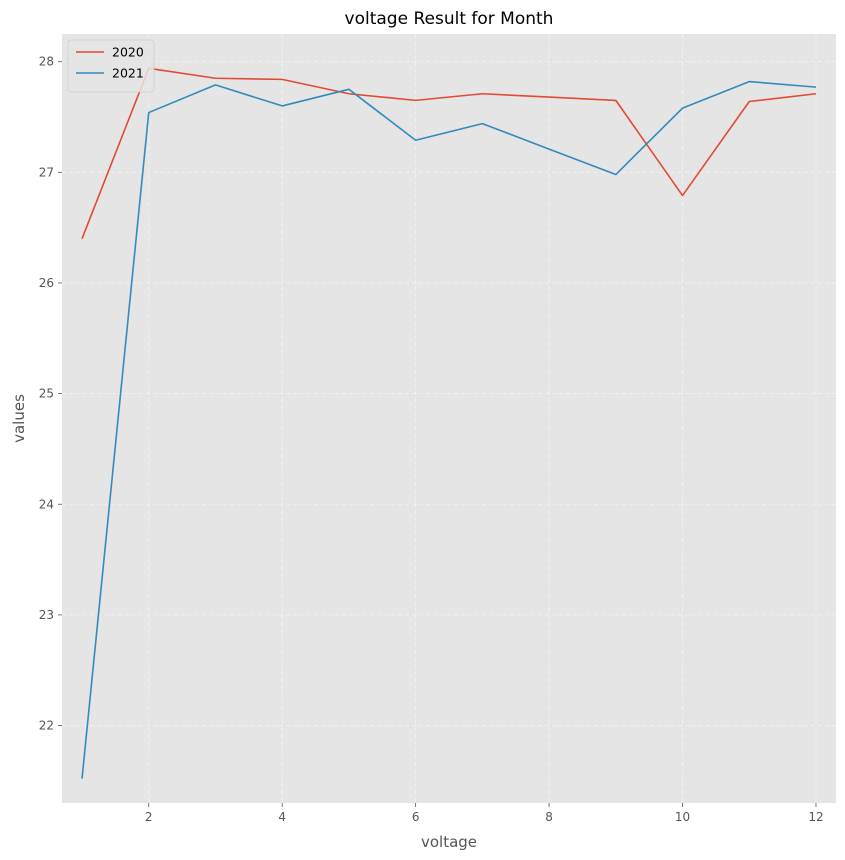 The image size is (845, 860). Describe the element at coordinates (484, 813) in the screenshot. I see `x-axis: 2 4 6 8 10 12` at that location.